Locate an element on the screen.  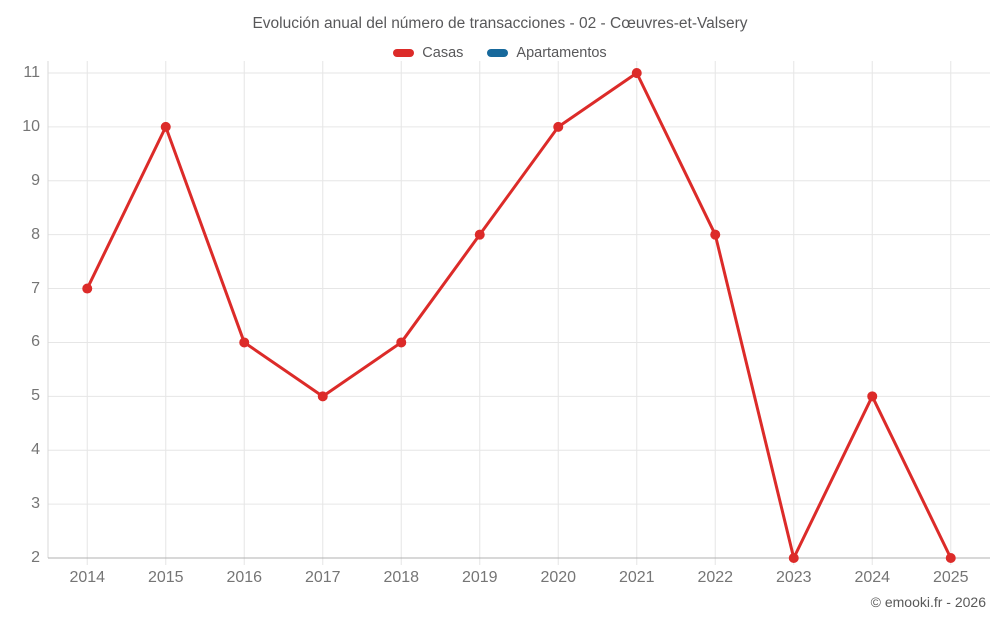
y-tick-label: 9 is located at coordinates (35, 180).